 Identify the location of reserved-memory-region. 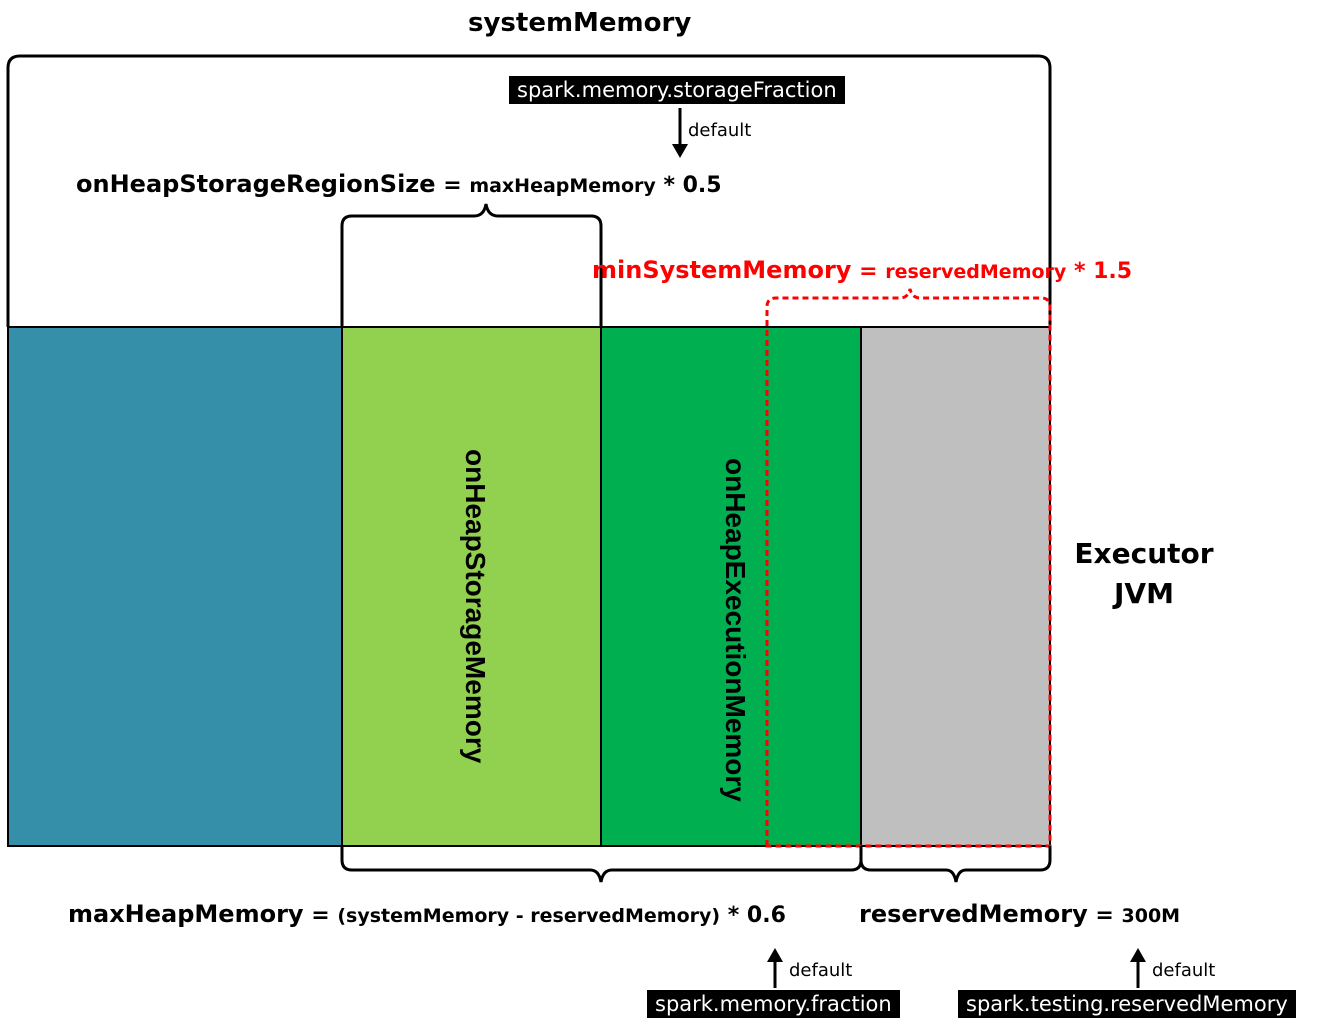
(955, 586).